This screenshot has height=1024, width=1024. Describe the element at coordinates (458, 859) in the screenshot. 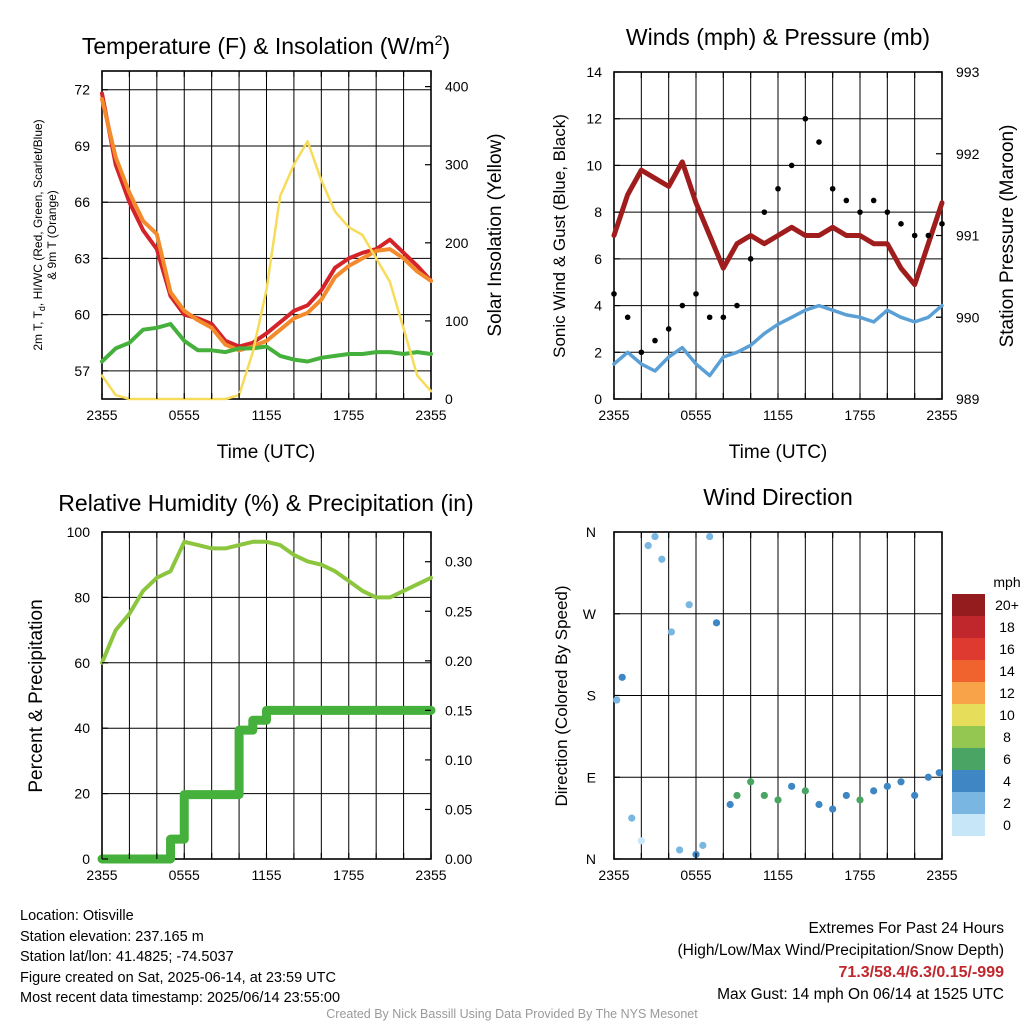

I see `right-tick-label: 0.00` at that location.